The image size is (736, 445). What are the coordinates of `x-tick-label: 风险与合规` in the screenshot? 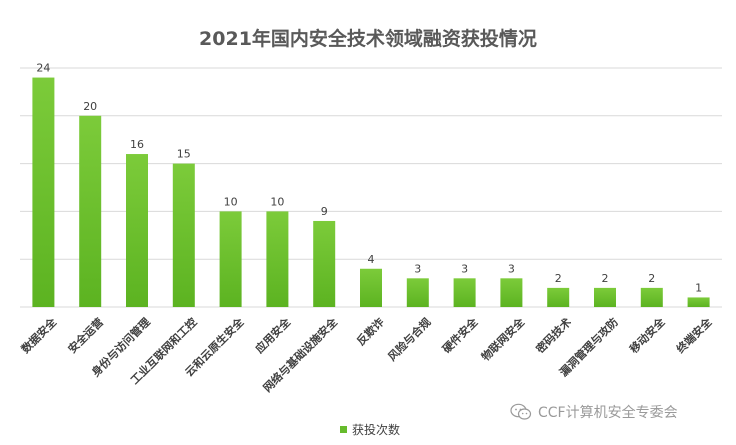 It's located at (409, 339).